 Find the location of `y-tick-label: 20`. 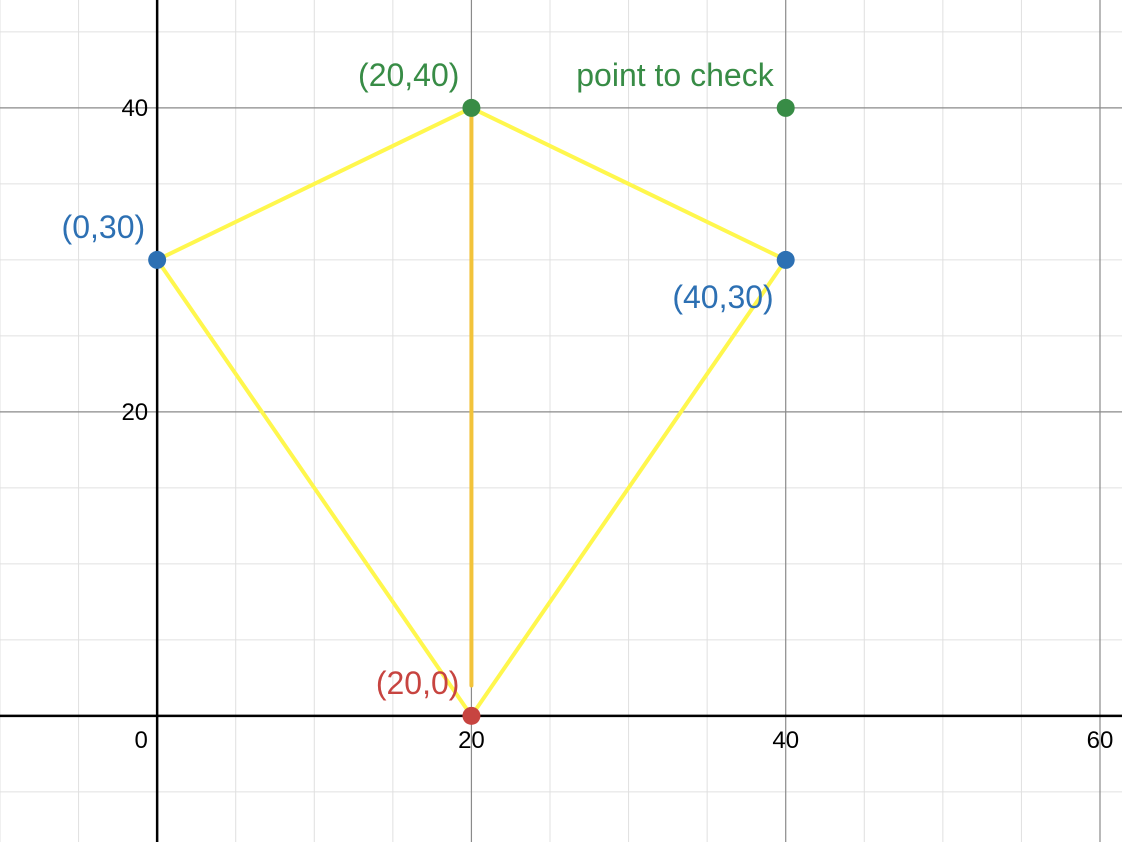

y-tick-label: 20 is located at coordinates (134, 412).